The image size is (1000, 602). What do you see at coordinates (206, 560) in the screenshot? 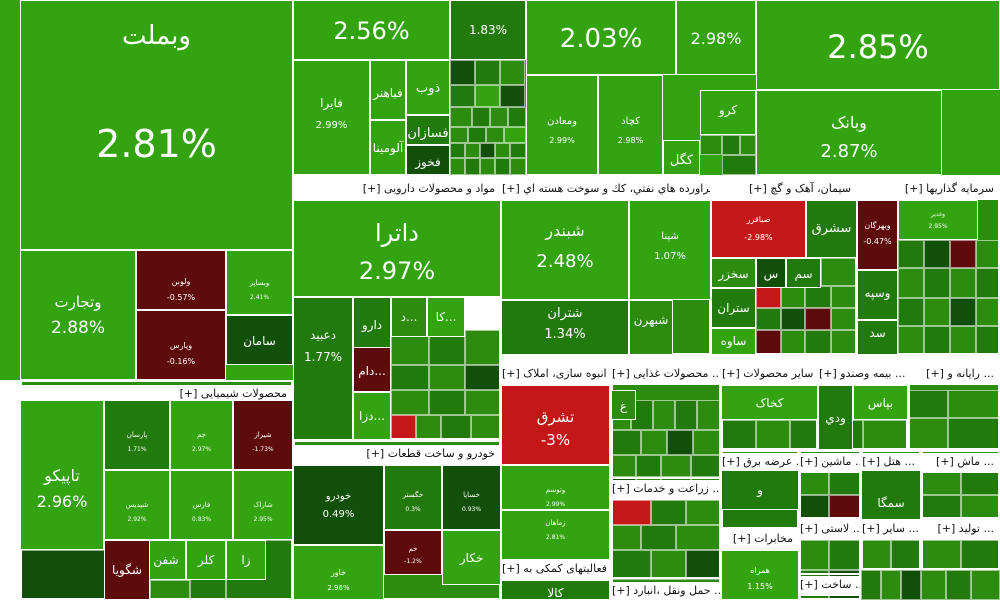
I see `stock-tile: کلر` at bounding box center [206, 560].